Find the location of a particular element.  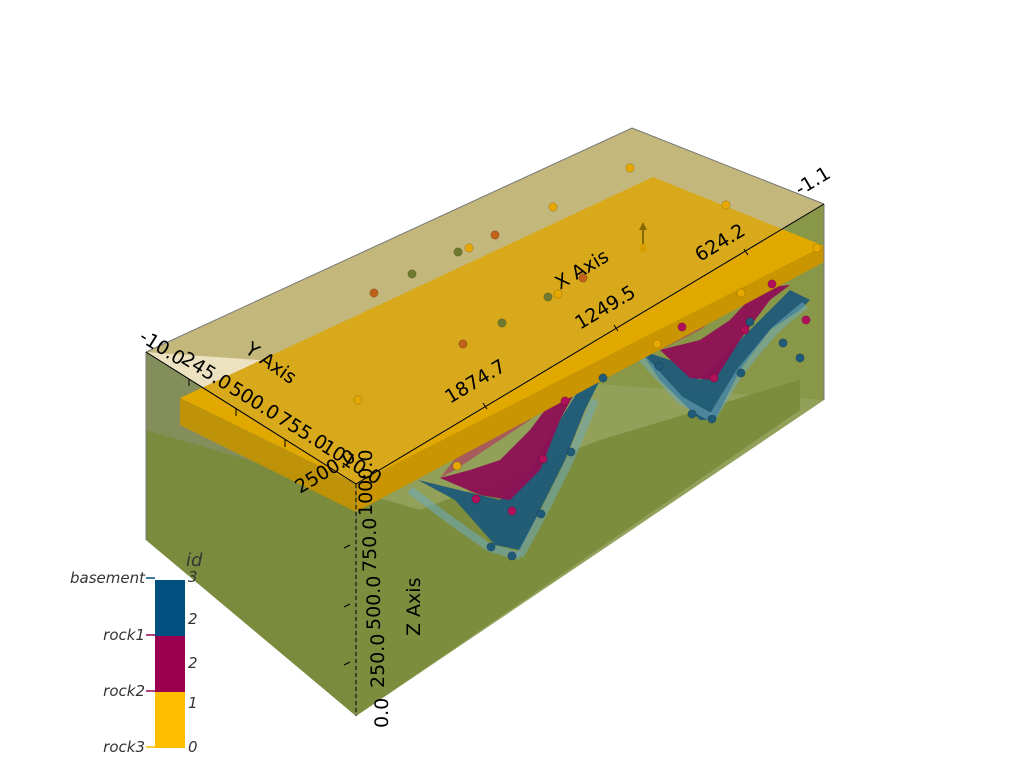

scalar-bar-label: rock3 is located at coordinates (124, 747).